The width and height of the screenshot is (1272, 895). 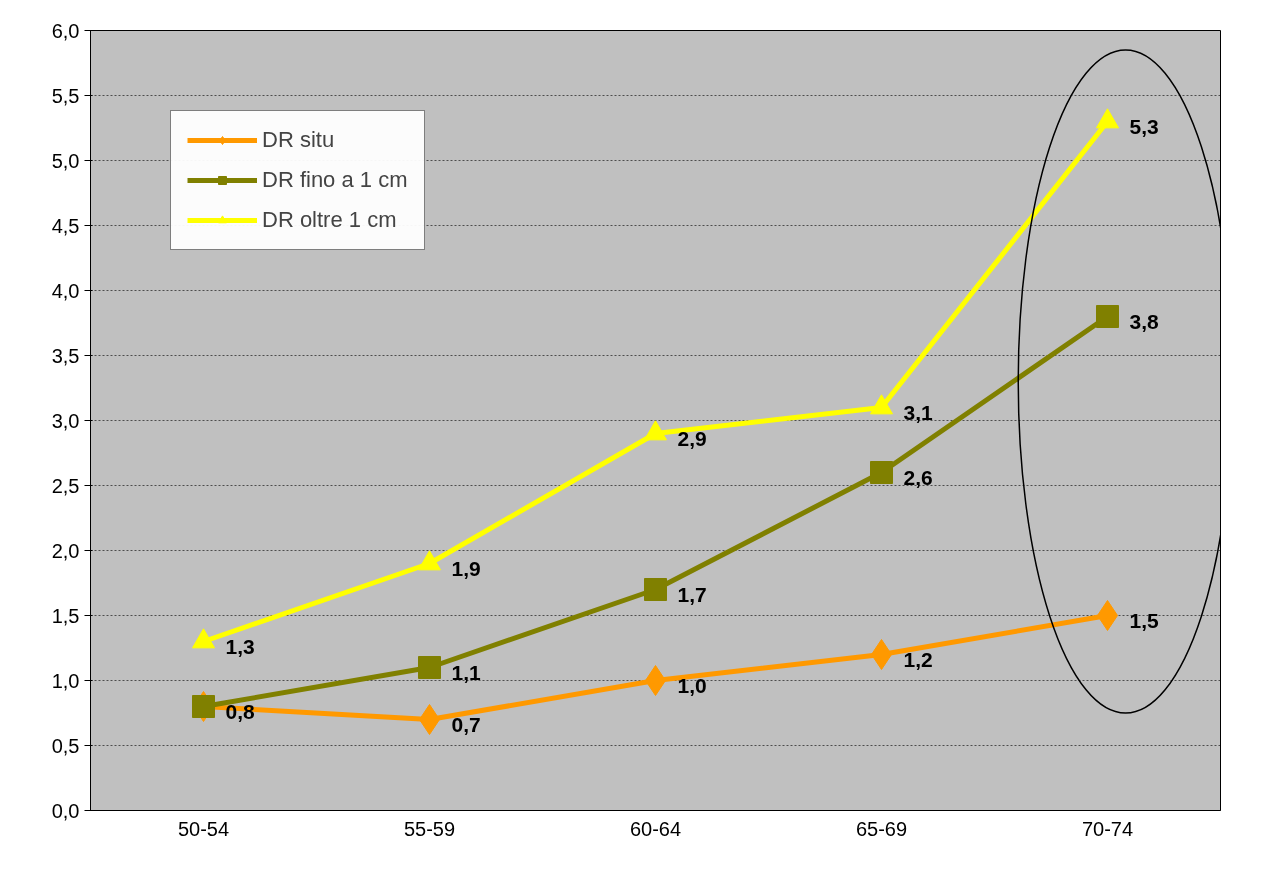 I want to click on y-tick-label: 4,5, so click(x=65, y=225).